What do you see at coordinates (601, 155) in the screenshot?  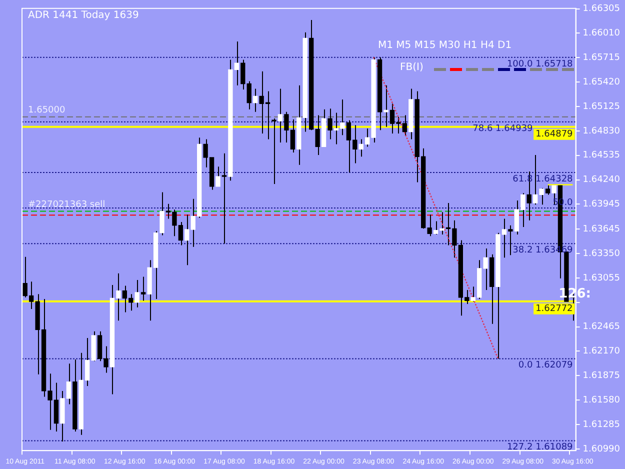 I see `y-tick-label: 1.64535` at bounding box center [601, 155].